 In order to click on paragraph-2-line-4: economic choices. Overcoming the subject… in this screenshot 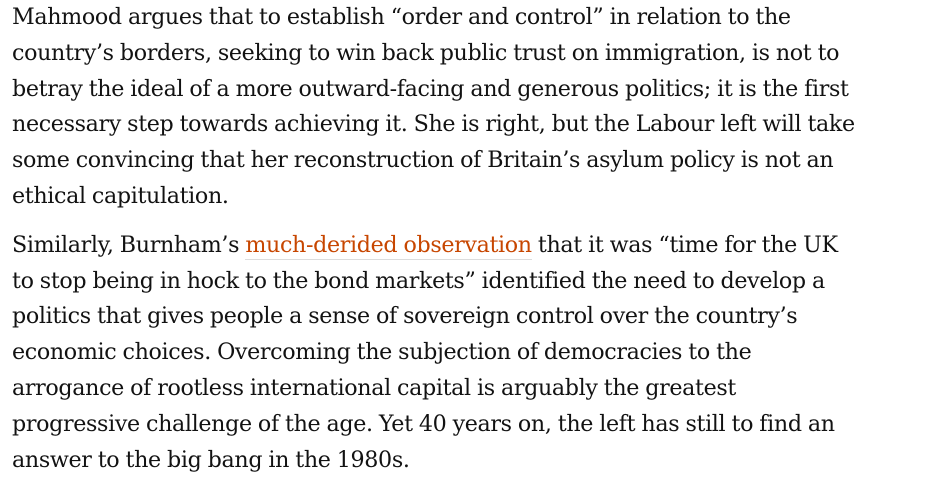, I will do `click(382, 352)`.